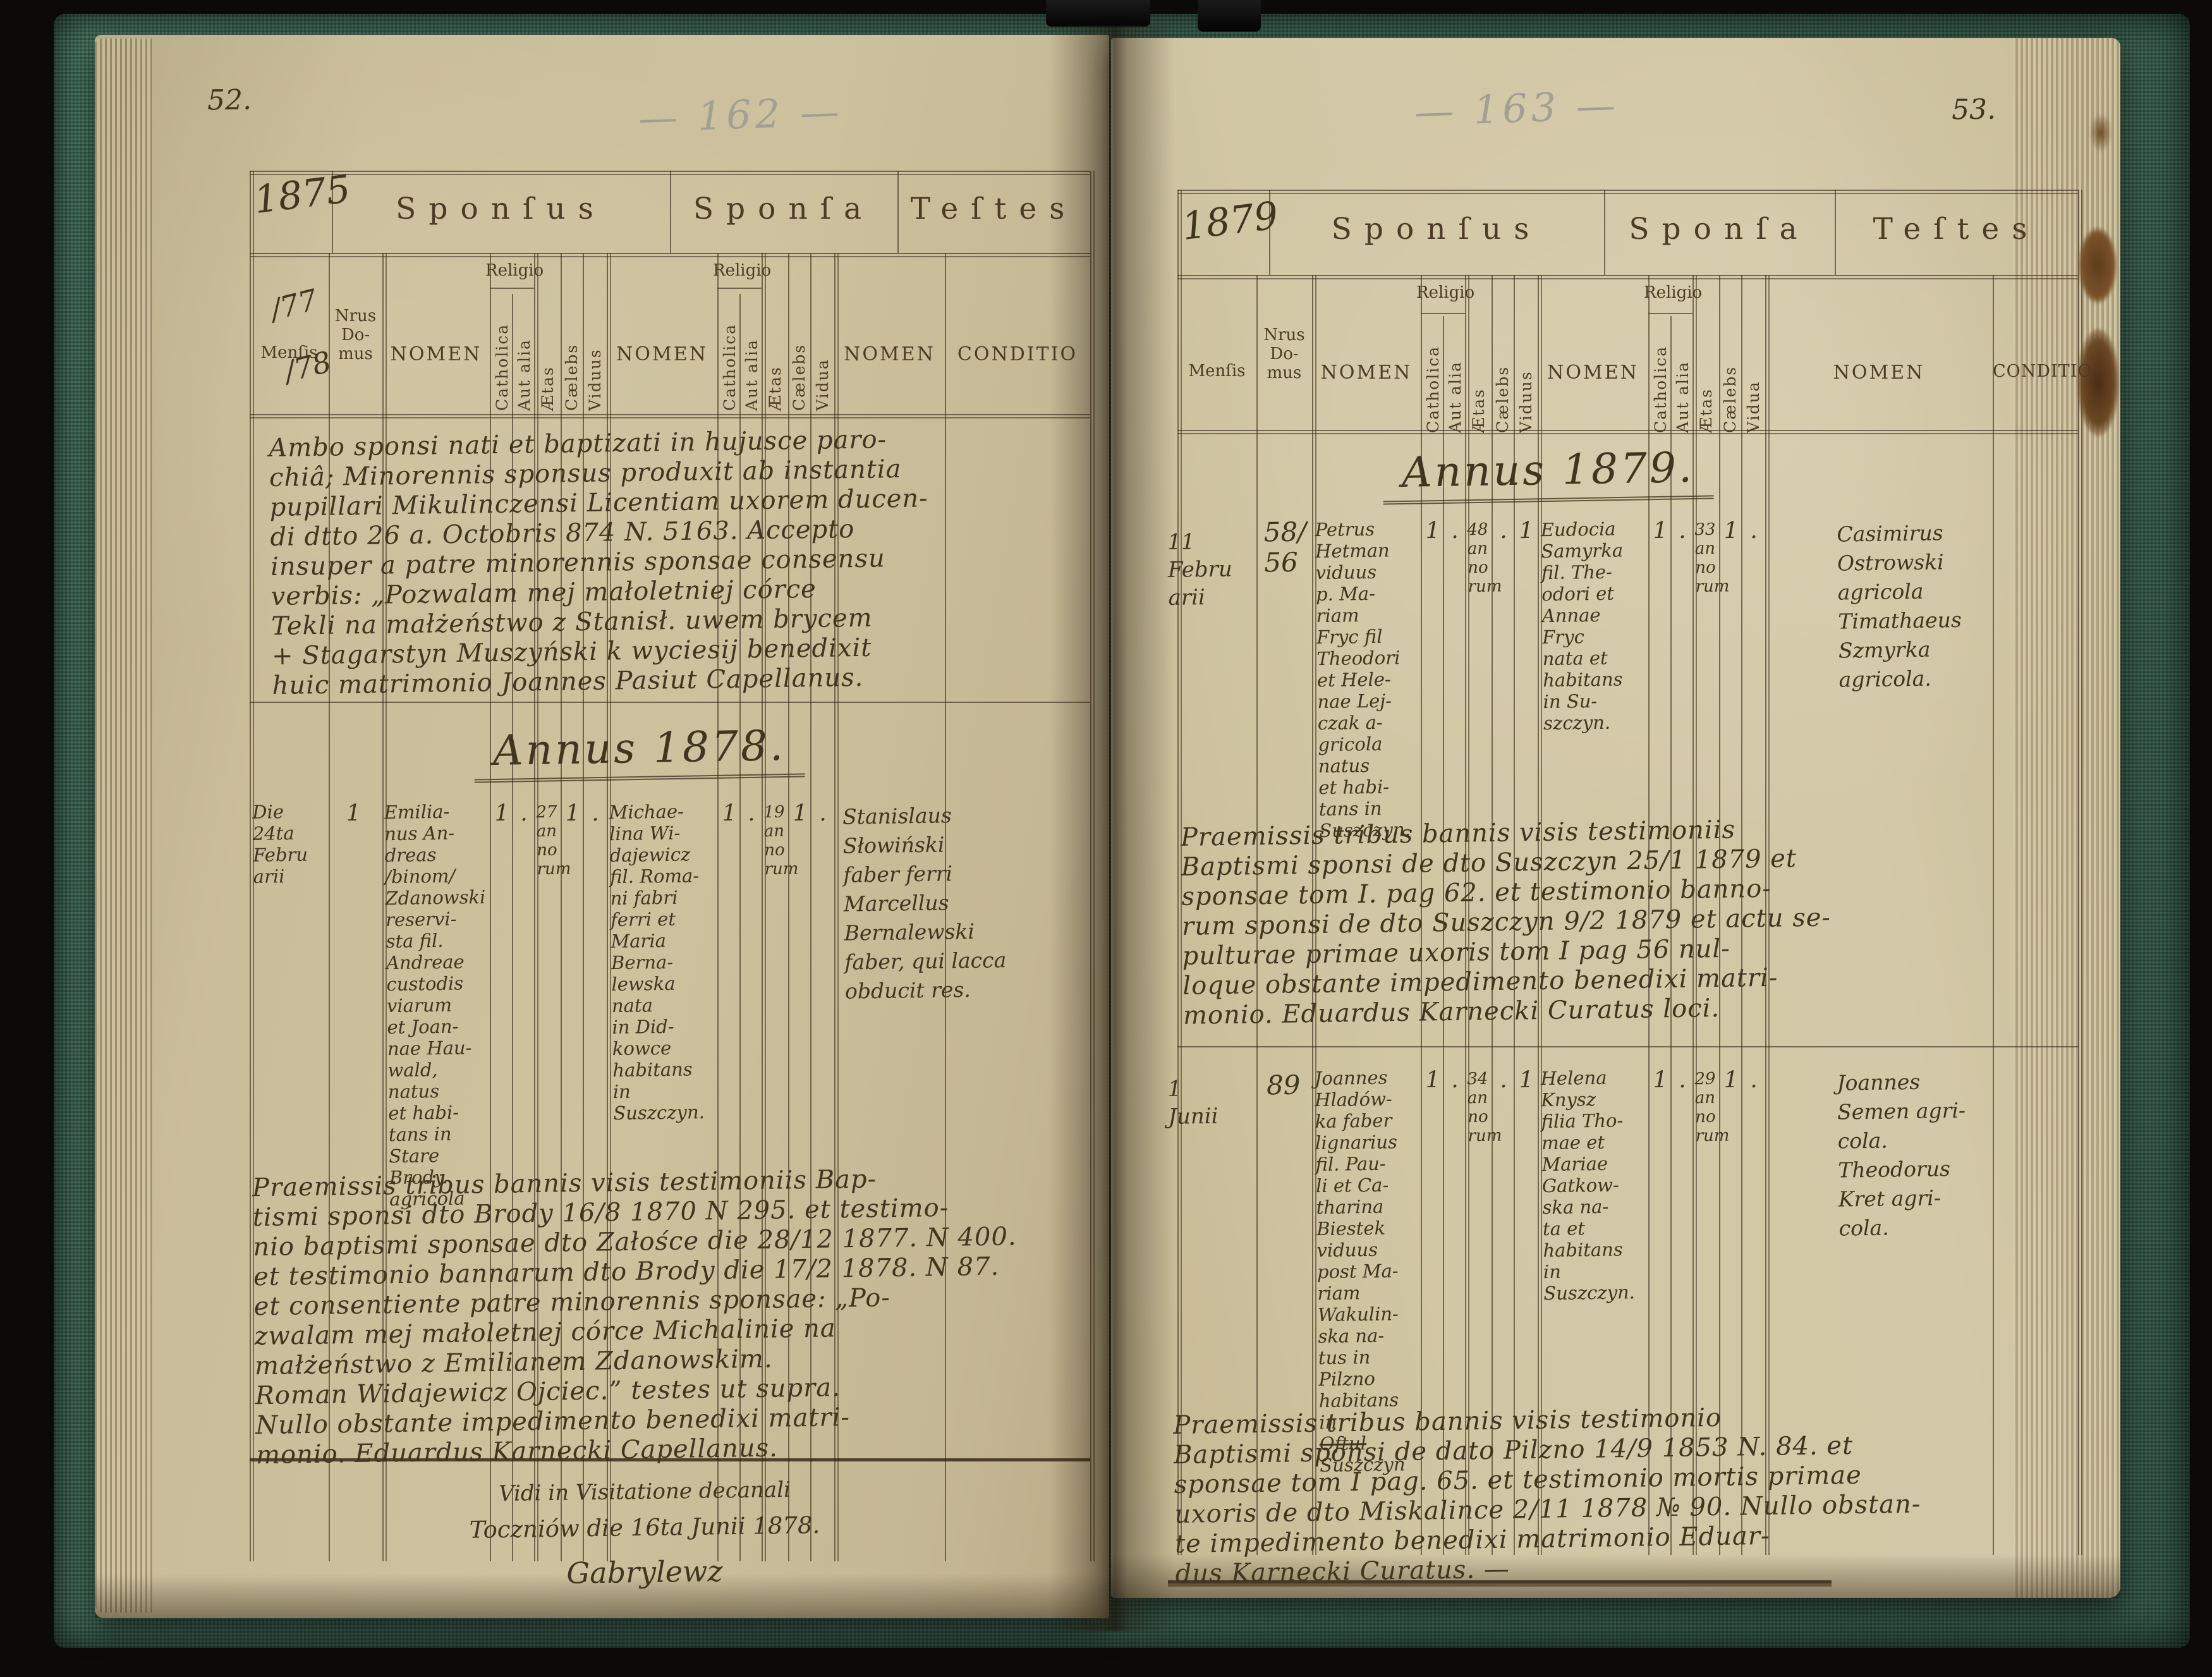 This screenshot has height=1677, width=2212. What do you see at coordinates (752, 375) in the screenshot?
I see `left-col-autalia-sponsa: Aut alia` at bounding box center [752, 375].